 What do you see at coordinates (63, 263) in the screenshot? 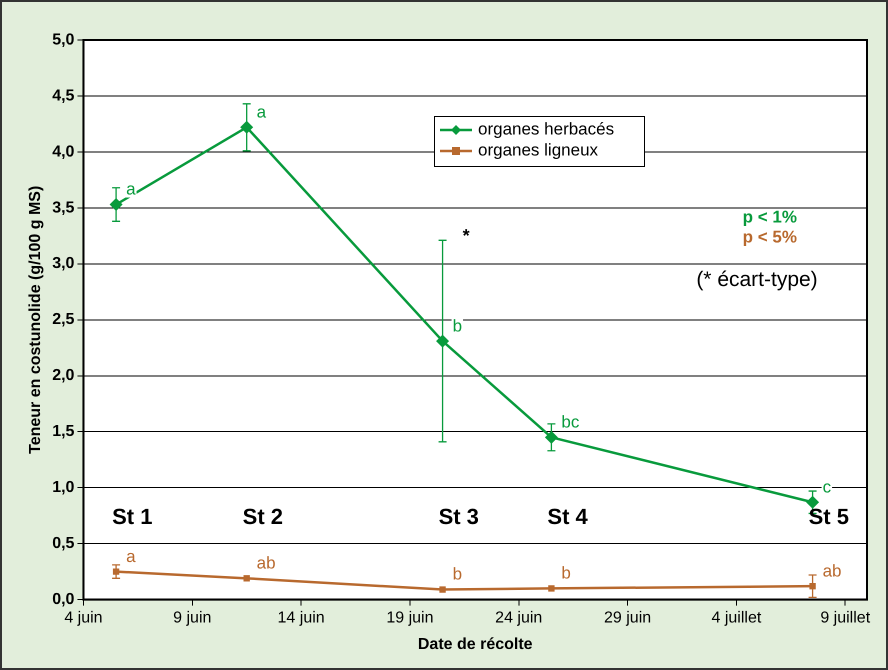
I see `y-tick-label: 3,0` at bounding box center [63, 263].